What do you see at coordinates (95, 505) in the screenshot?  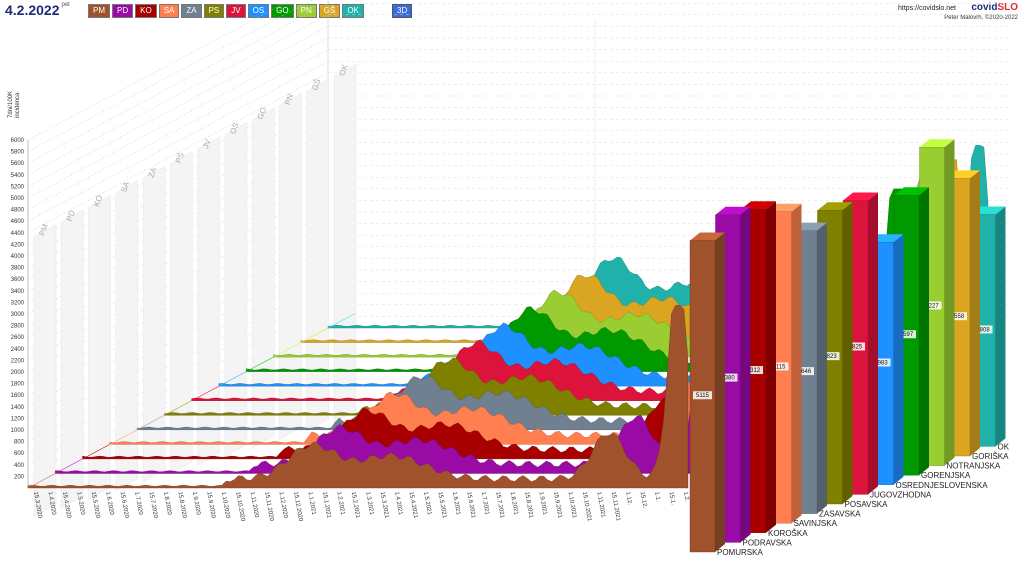 I see `x-tick-label: 15.5.2020` at bounding box center [95, 505].